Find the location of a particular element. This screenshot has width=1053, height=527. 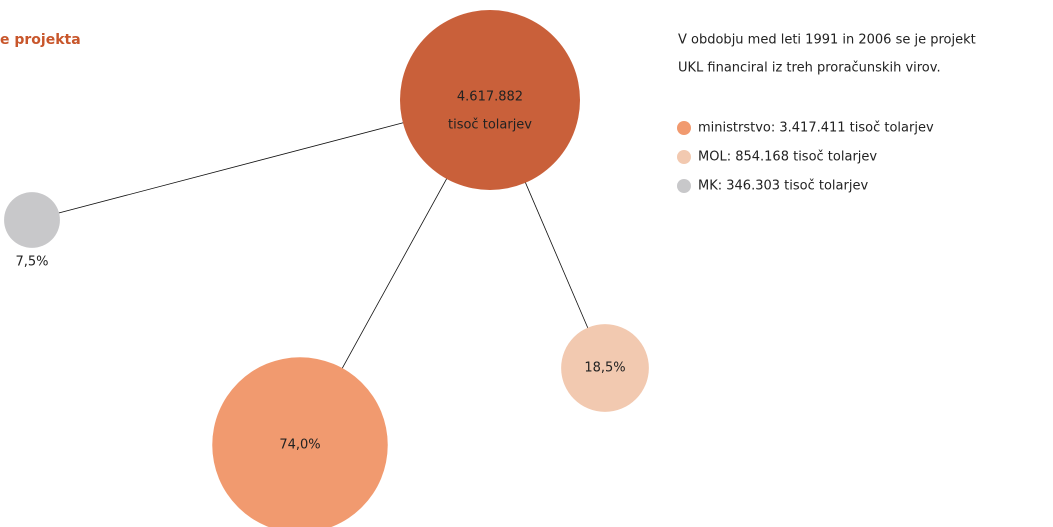

chart-title: e projekta is located at coordinates (40, 40).